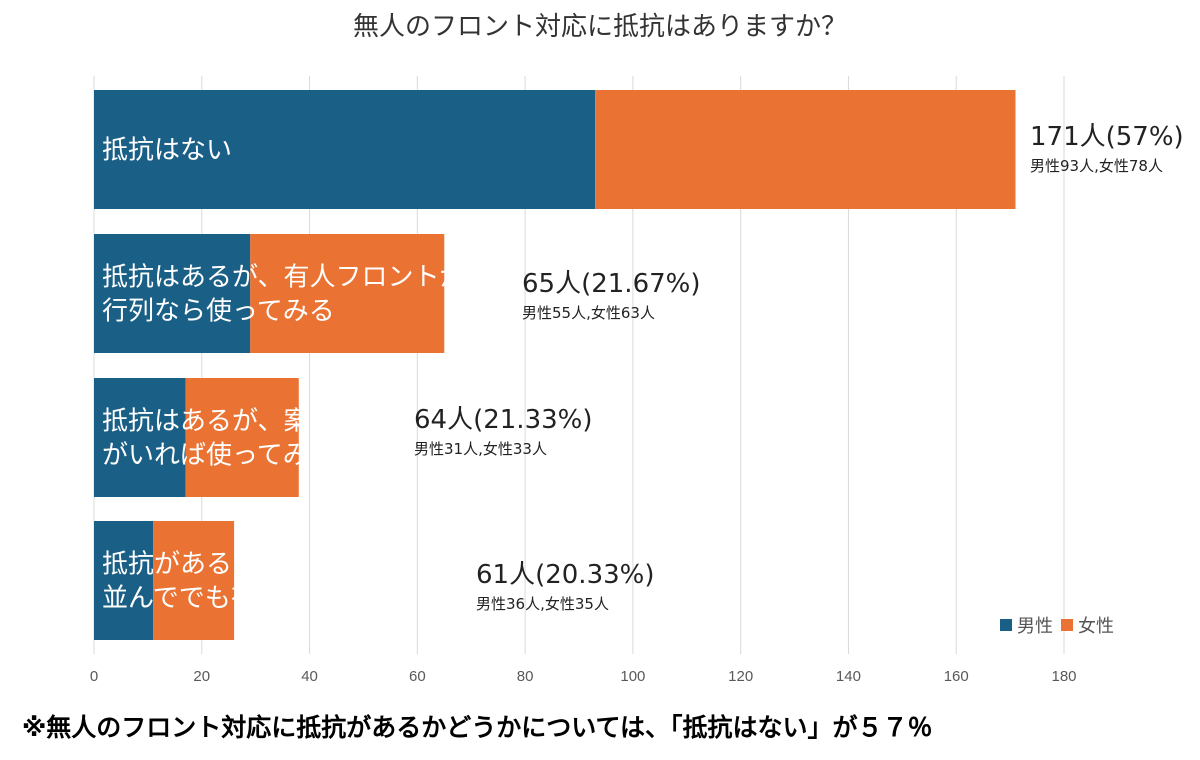 Image resolution: width=1200 pixels, height=760 pixels. Describe the element at coordinates (1096, 626) in the screenshot. I see `legend-label-female: 女性` at that location.